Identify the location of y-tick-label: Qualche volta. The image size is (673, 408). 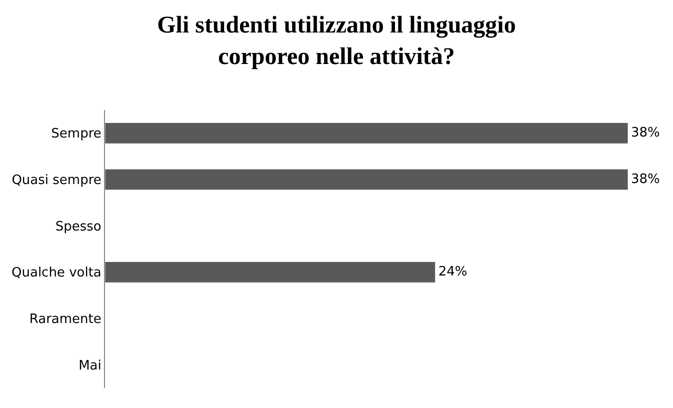
(57, 273).